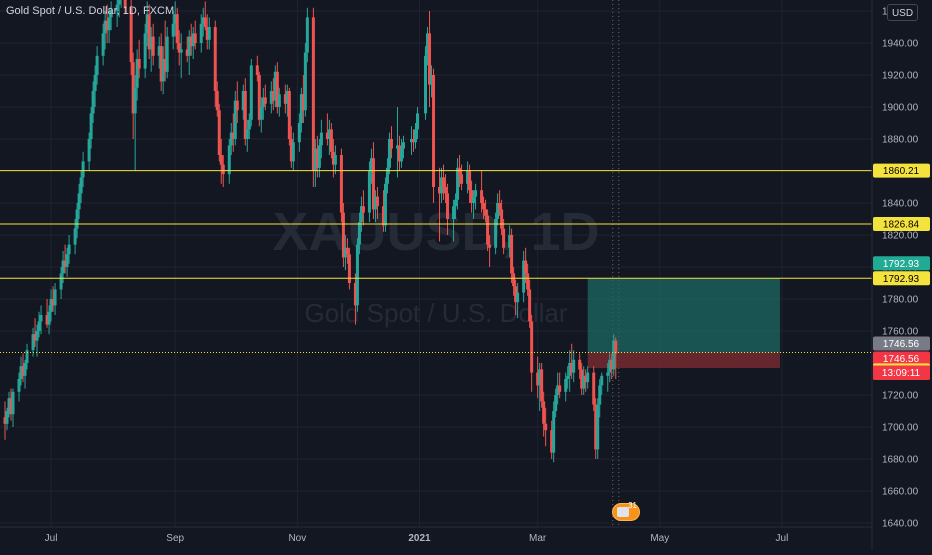  Describe the element at coordinates (900, 460) in the screenshot. I see `price-tick-label: 1680.00` at that location.